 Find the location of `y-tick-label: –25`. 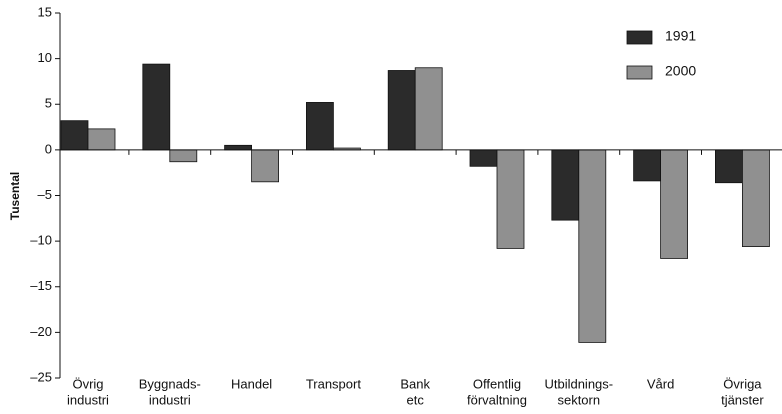

y-tick-label: –25 is located at coordinates (41, 376).